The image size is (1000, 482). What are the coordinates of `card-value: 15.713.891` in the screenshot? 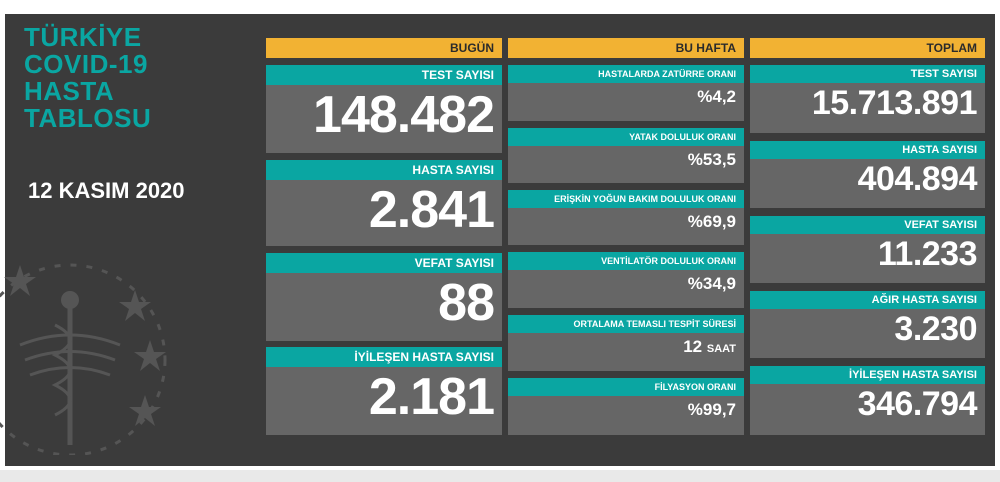 It's located at (894, 103).